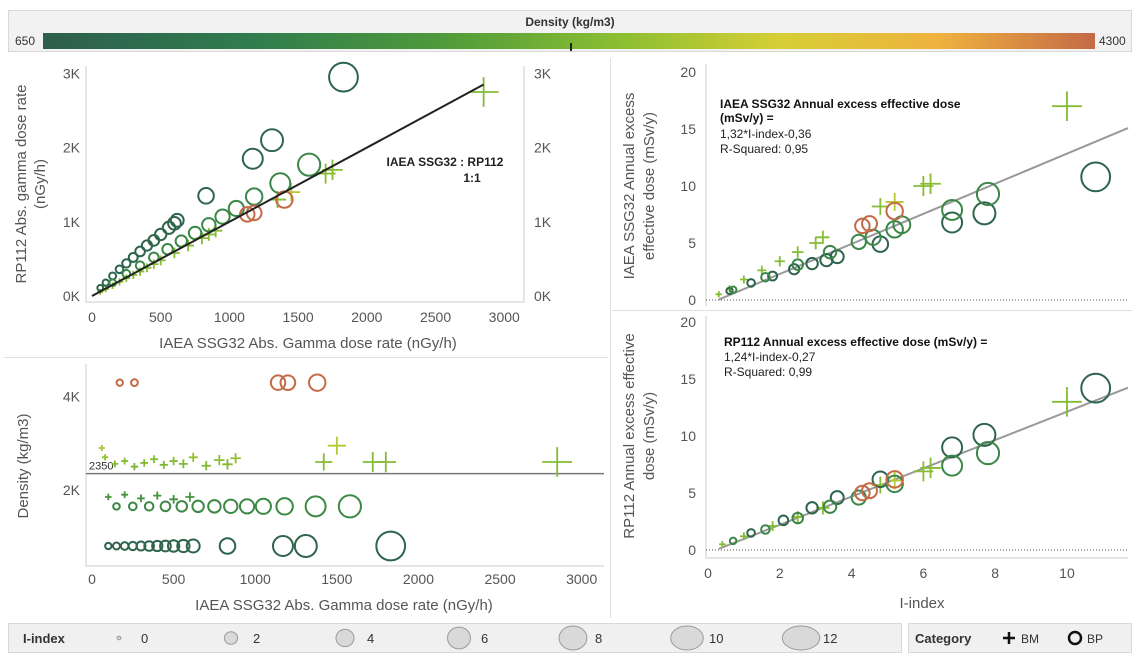  Describe the element at coordinates (688, 186) in the screenshot. I see `c3-y-ticks: 0 5 10 15 20` at that location.